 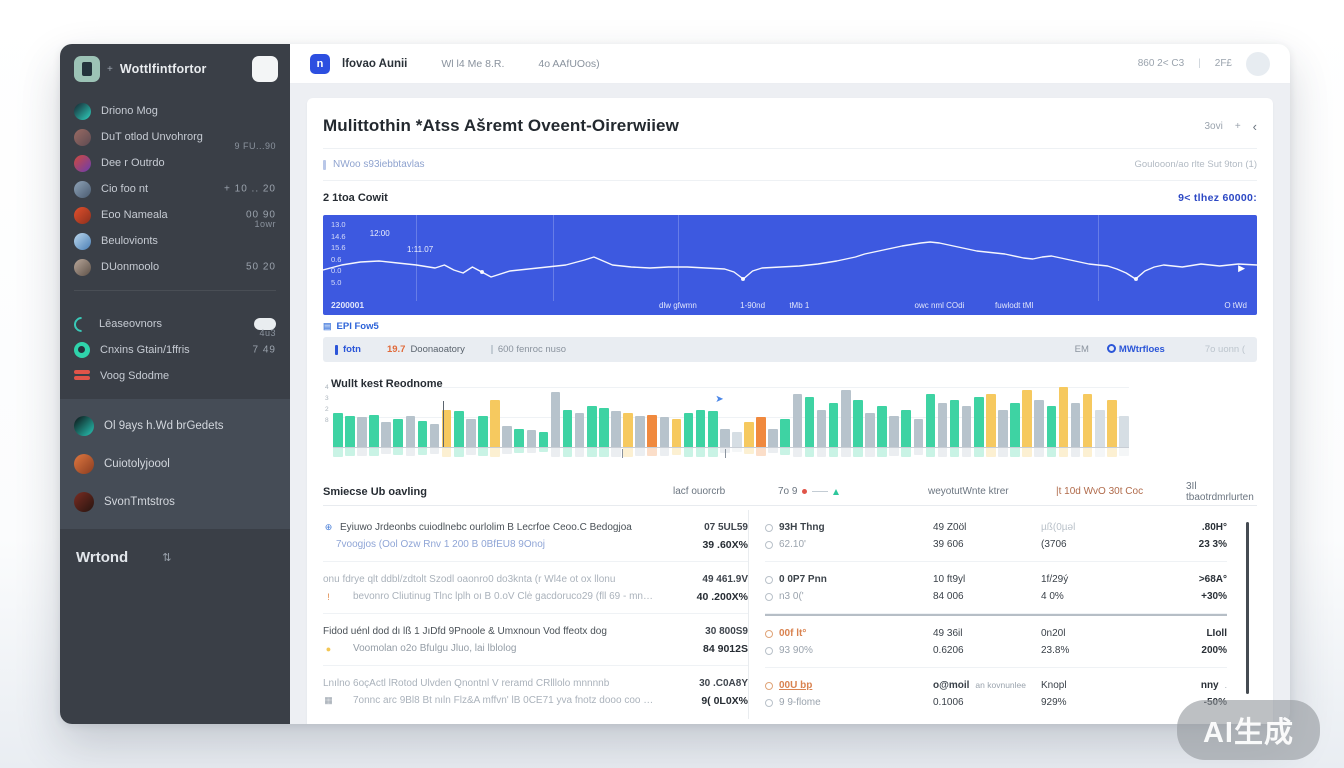 I want to click on toggle-pill, so click(x=265, y=324).